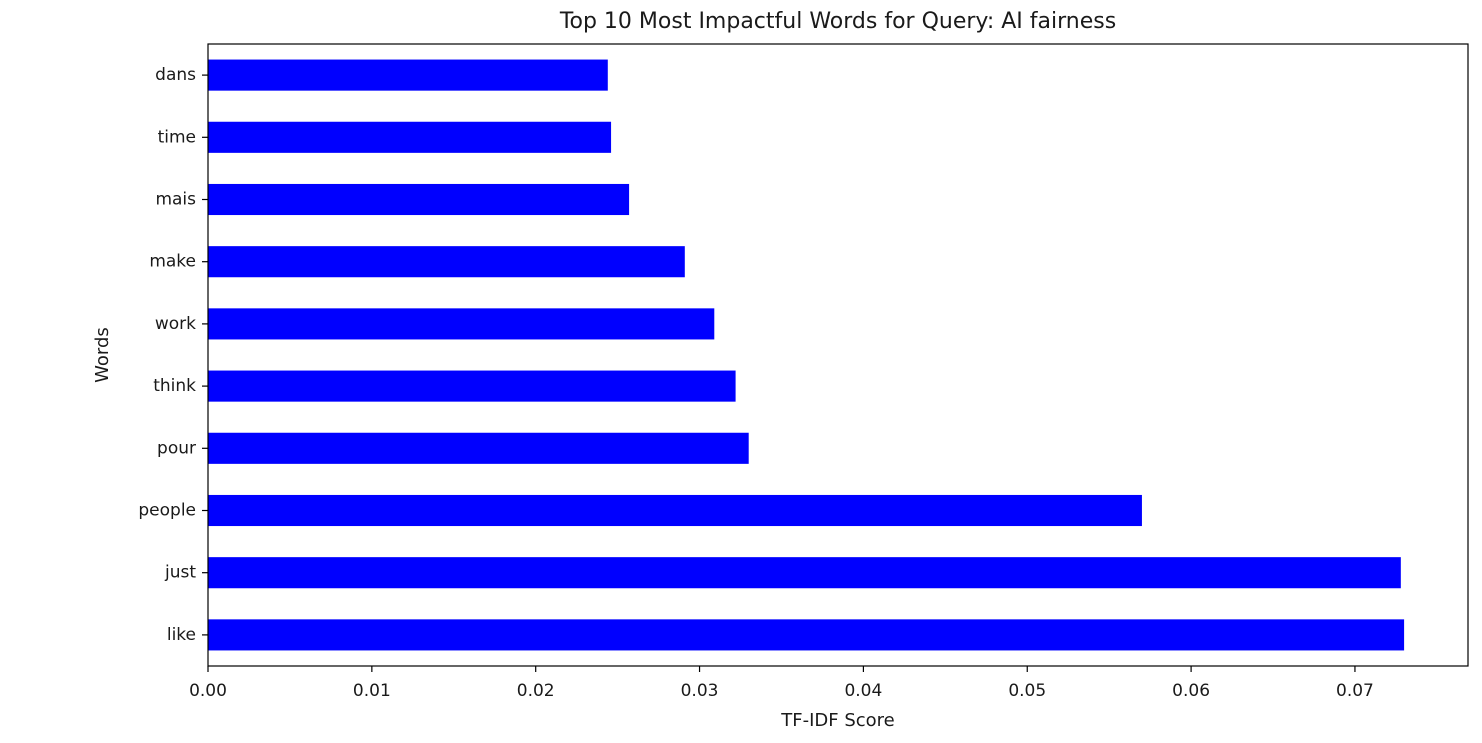 This screenshot has height=743, width=1482. Describe the element at coordinates (208, 691) in the screenshot. I see `x-tick-label: 0.00` at that location.